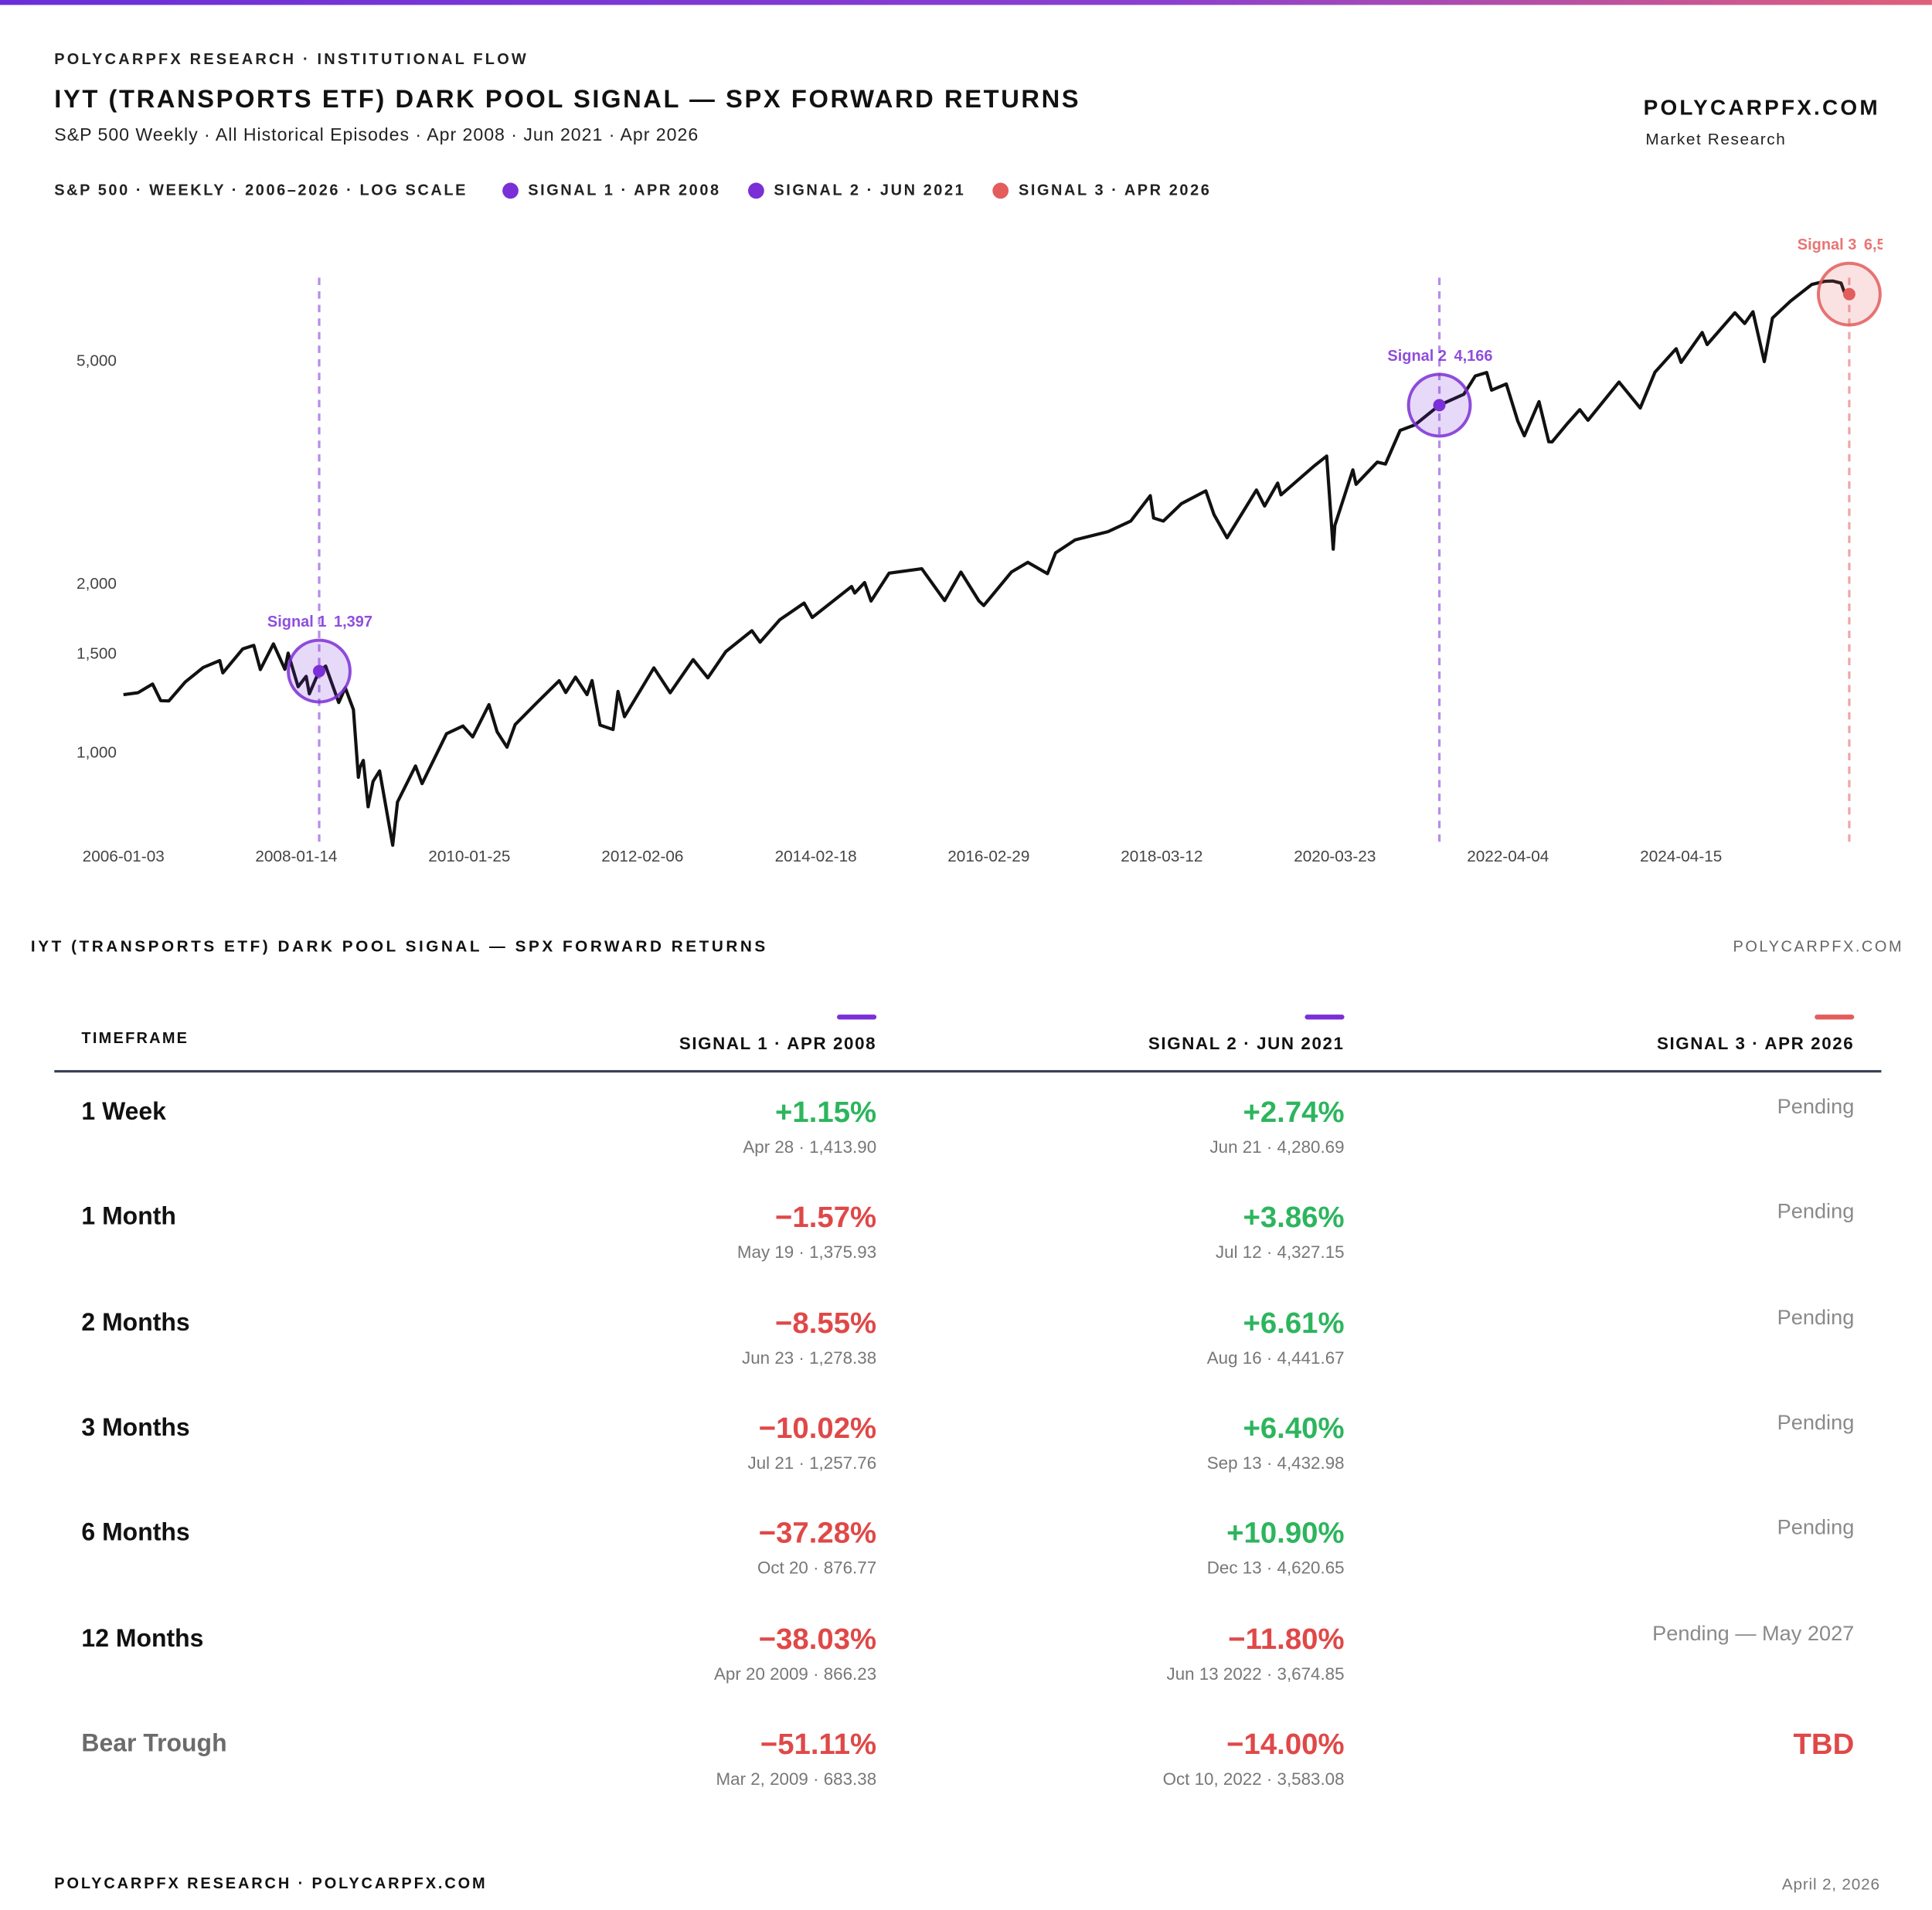  Describe the element at coordinates (807, 1252) in the screenshot. I see `cell-detail: May 19 · 1,375.93` at that location.